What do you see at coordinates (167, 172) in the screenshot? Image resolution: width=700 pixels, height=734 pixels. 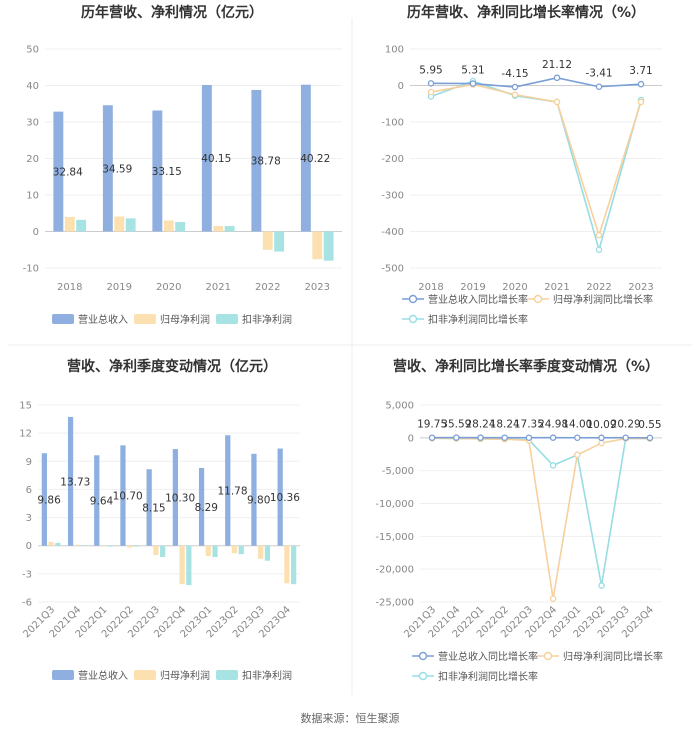 I see `data-label: 33.15` at bounding box center [167, 172].